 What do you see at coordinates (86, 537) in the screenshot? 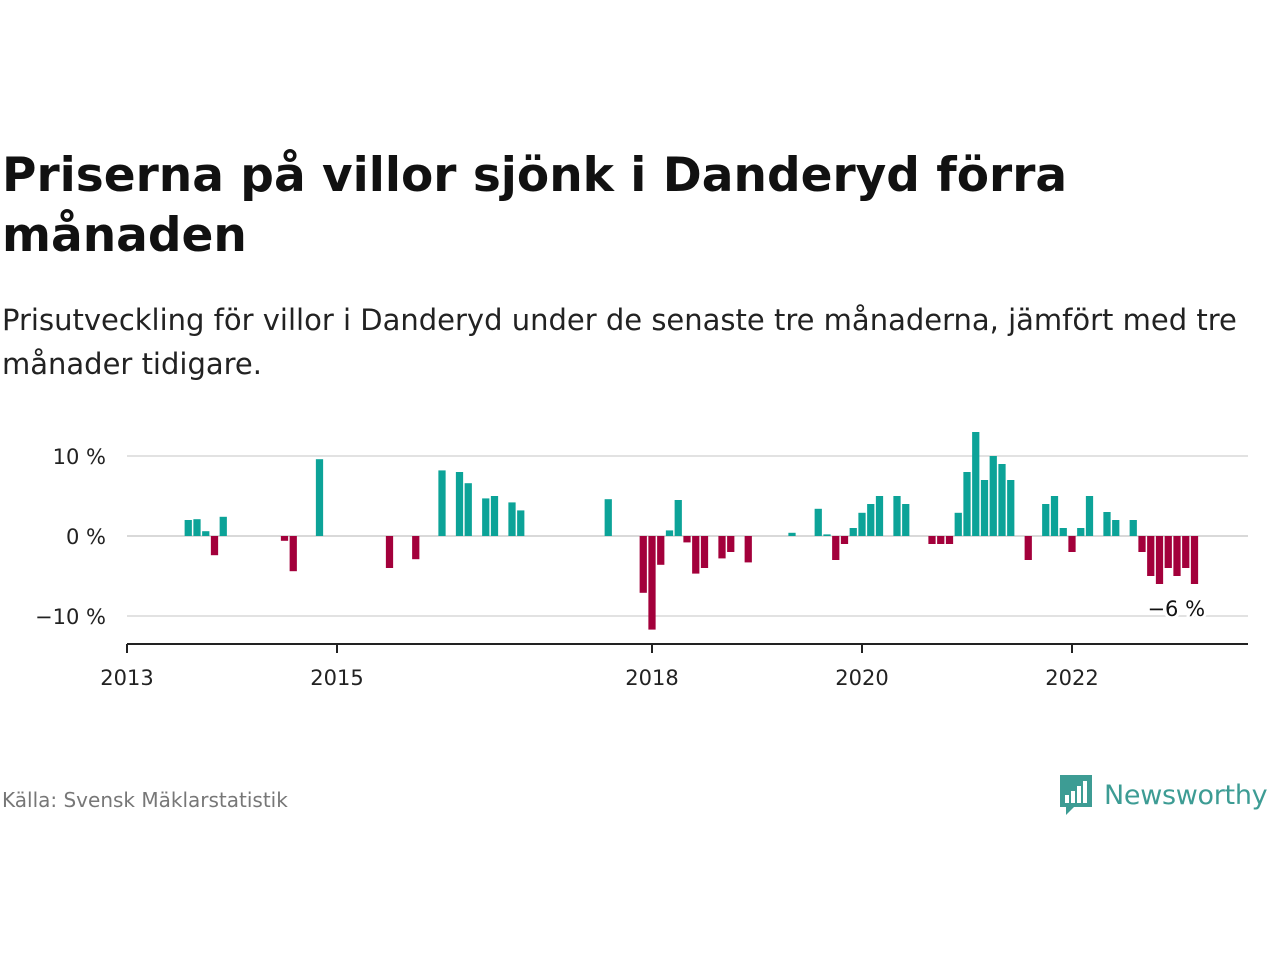
I see `y-tick-label: 0 %` at bounding box center [86, 537].